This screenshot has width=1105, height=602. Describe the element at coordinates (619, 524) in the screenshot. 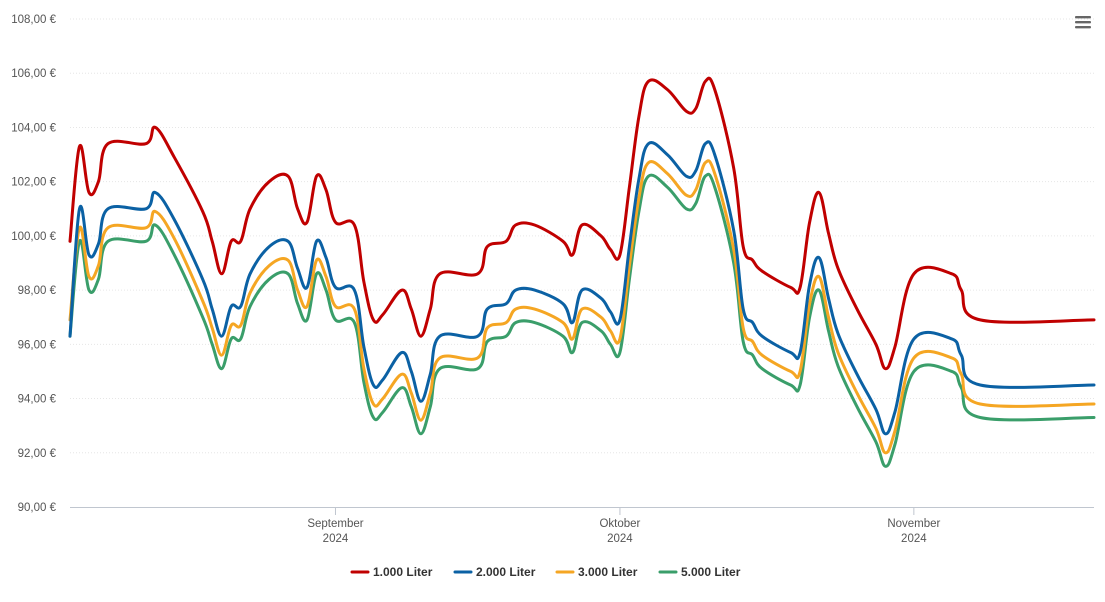

I see `x-tick-month: Oktober` at that location.